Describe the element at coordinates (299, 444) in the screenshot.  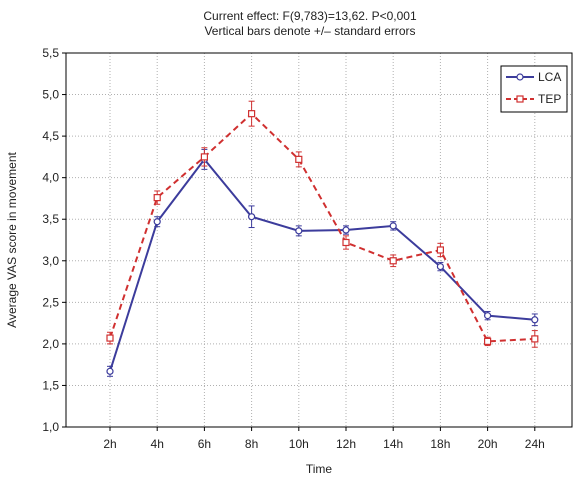
I see `x-tick-label: 10h` at that location.